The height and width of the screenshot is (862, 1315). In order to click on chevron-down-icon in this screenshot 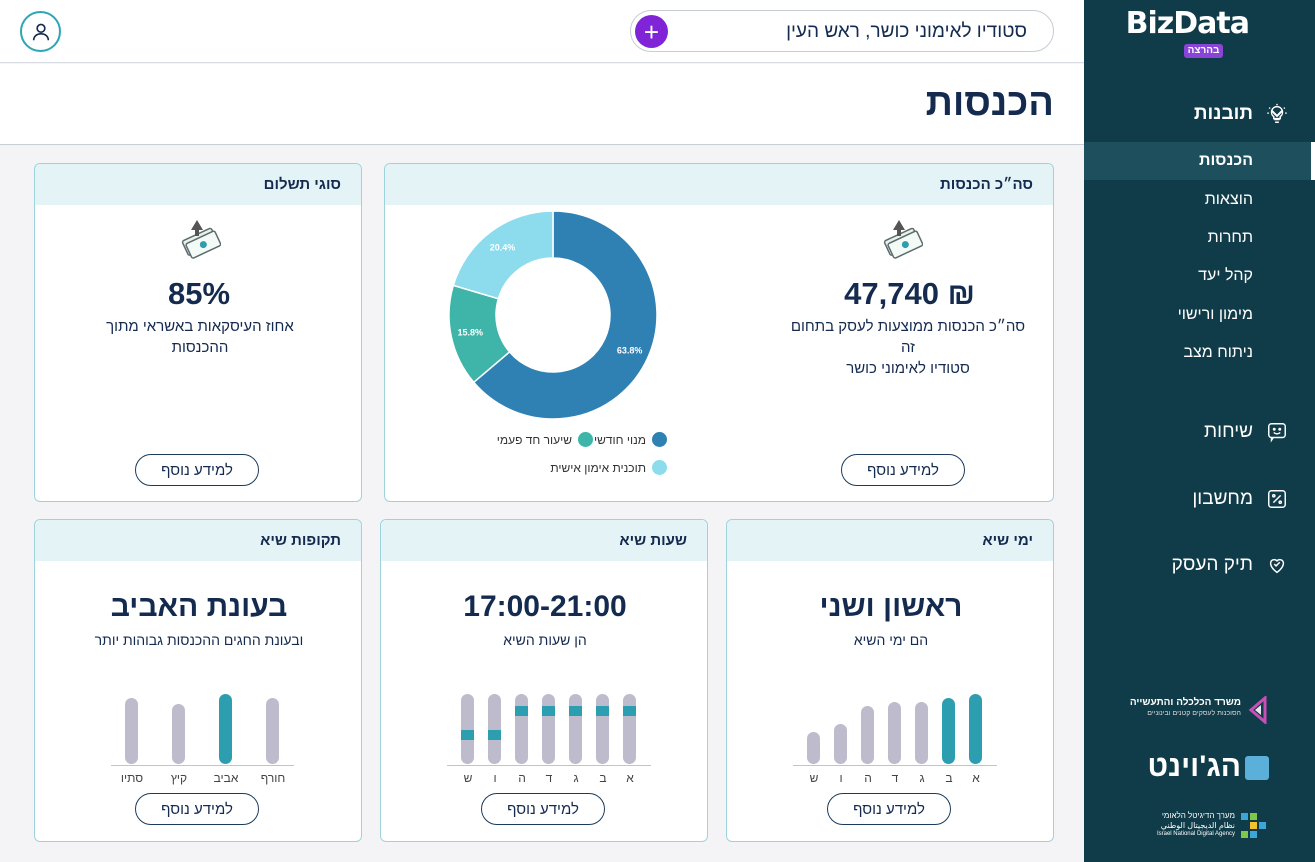, I will do `click(1277, 114)`.